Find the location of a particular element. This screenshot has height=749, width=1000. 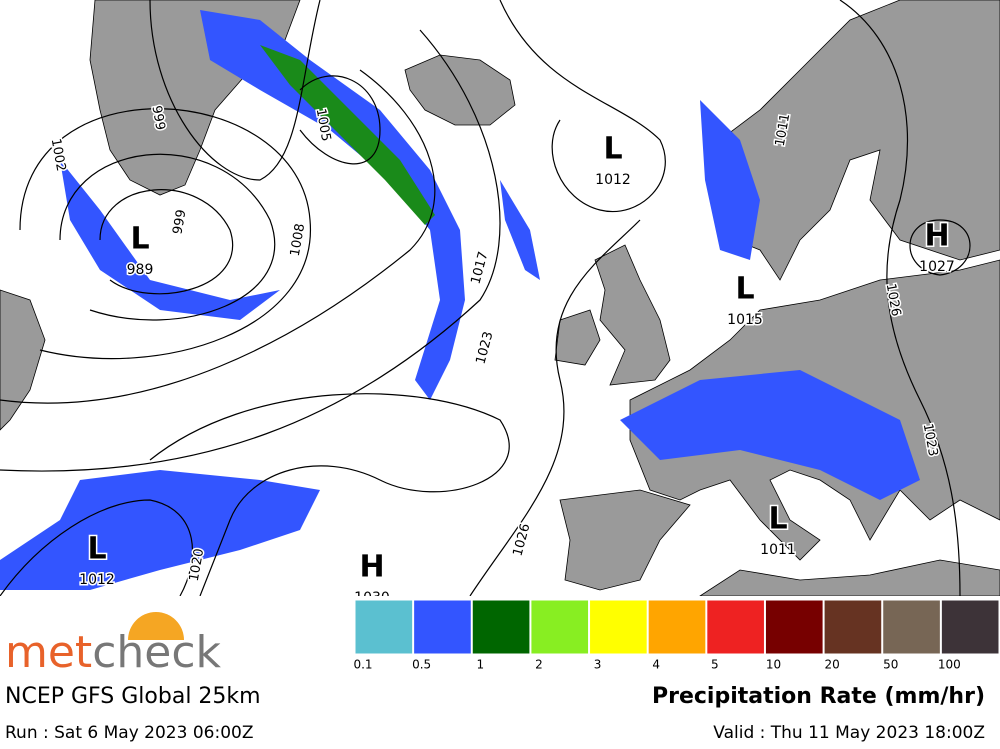

legend-label: 0.5 is located at coordinates (421, 665).